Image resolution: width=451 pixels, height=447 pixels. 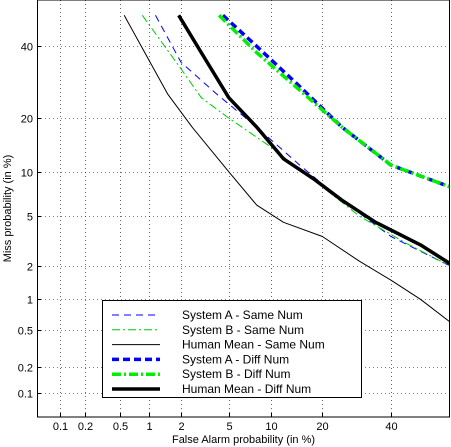 What do you see at coordinates (243, 440) in the screenshot?
I see `x-axis-label: False Alarm probability (in %)` at bounding box center [243, 440].